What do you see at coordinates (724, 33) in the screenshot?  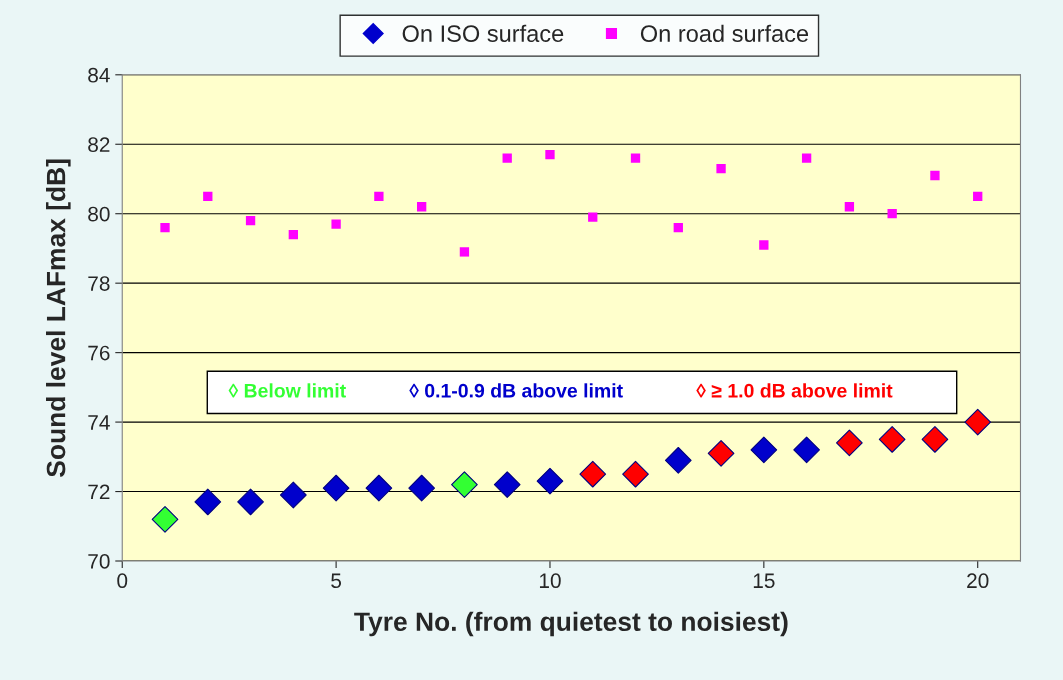 I see `legend-label: On road surface` at bounding box center [724, 33].